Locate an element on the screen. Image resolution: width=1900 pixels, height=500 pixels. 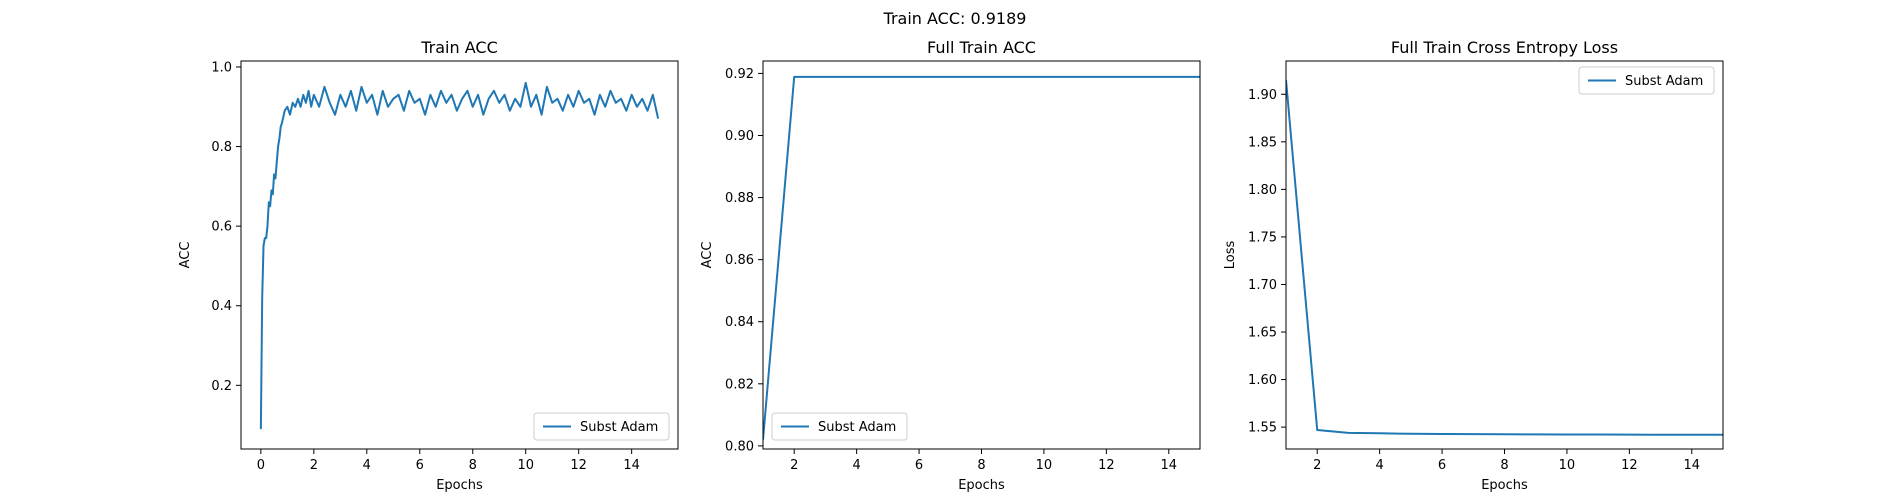
y-tick-label: 0.84 is located at coordinates (739, 322).